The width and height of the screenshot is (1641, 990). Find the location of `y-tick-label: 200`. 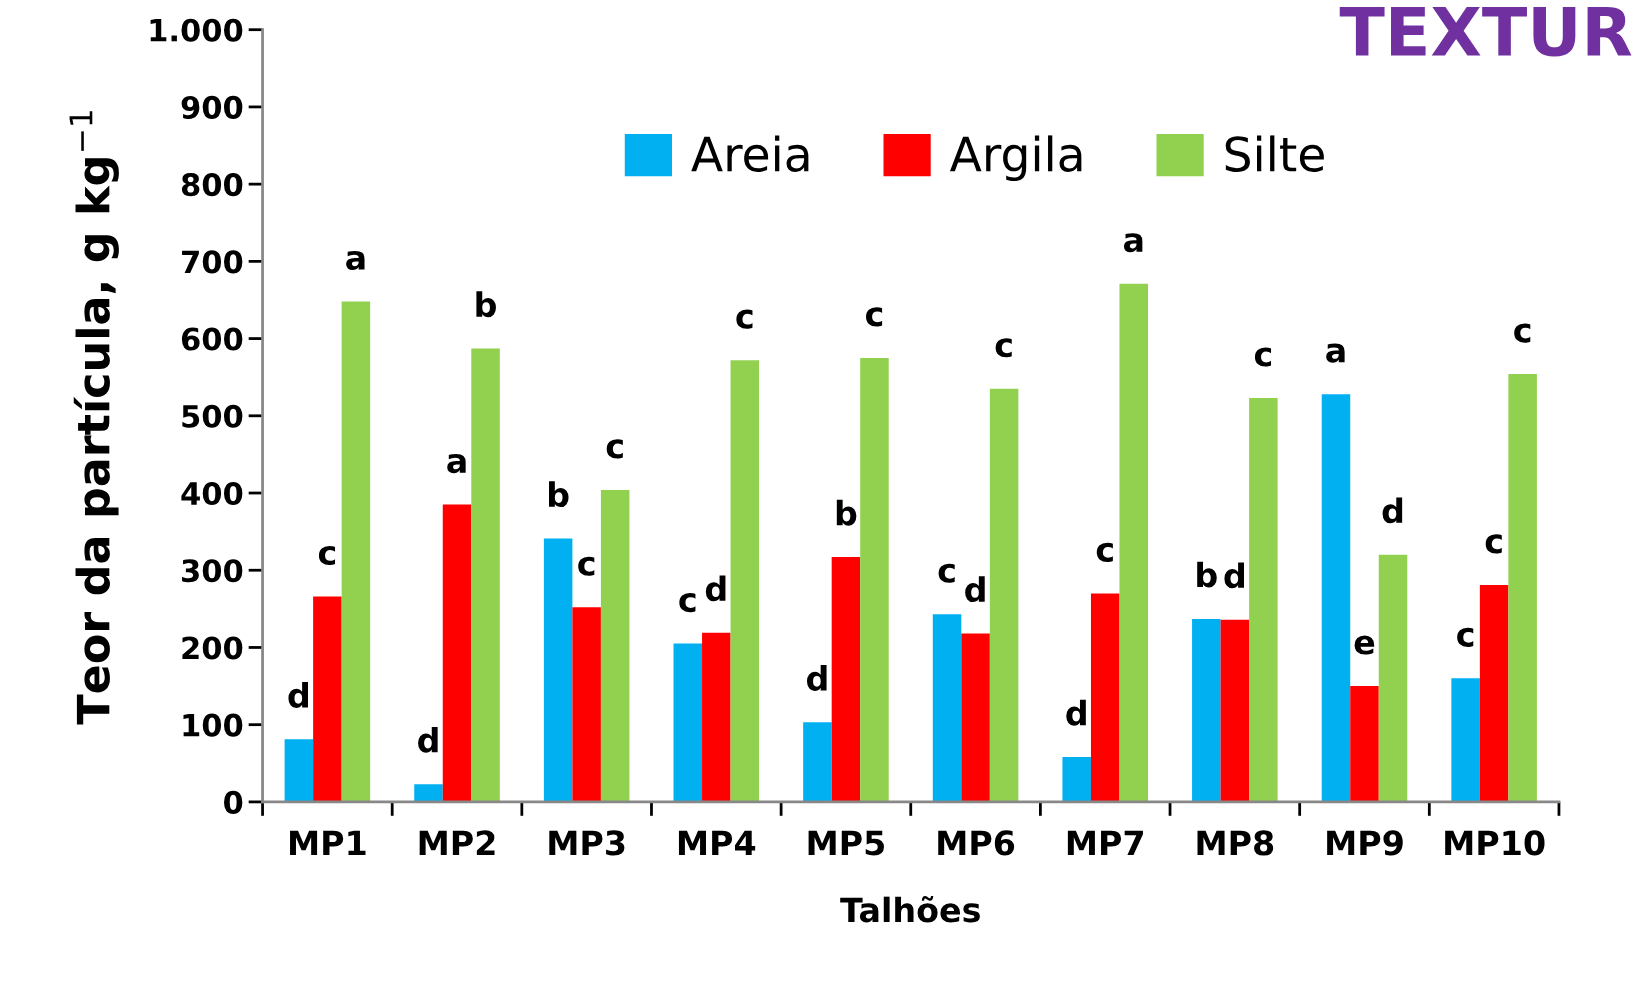

y-tick-label: 200 is located at coordinates (212, 648).